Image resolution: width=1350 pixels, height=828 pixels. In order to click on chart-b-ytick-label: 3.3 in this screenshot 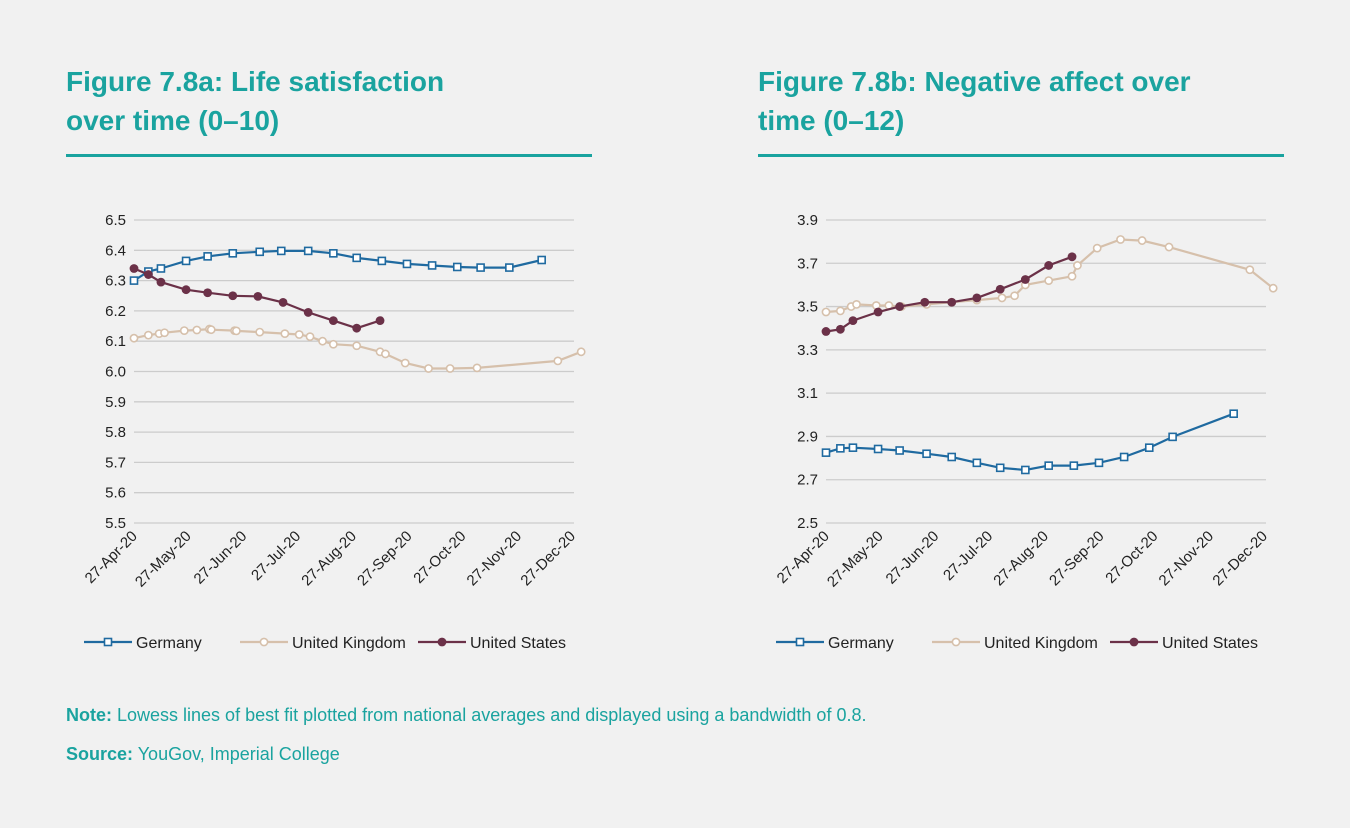, I will do `click(807, 350)`.